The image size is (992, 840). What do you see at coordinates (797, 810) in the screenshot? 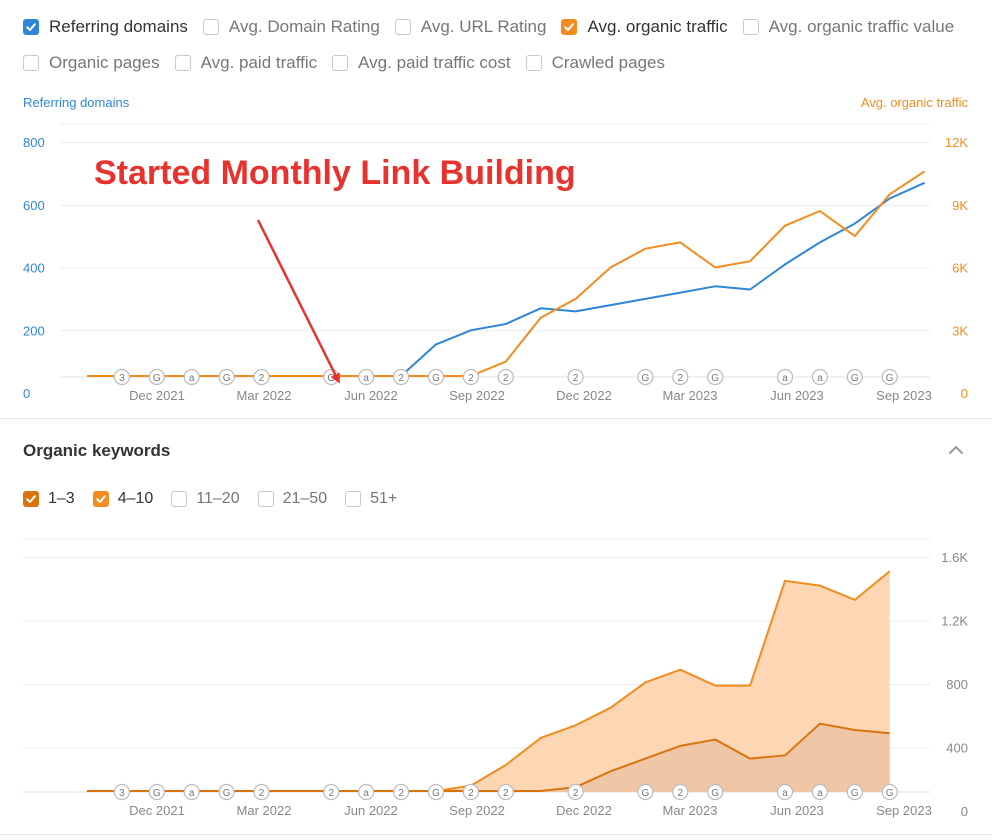
I see `x-tick-label: Jun 2023` at bounding box center [797, 810].